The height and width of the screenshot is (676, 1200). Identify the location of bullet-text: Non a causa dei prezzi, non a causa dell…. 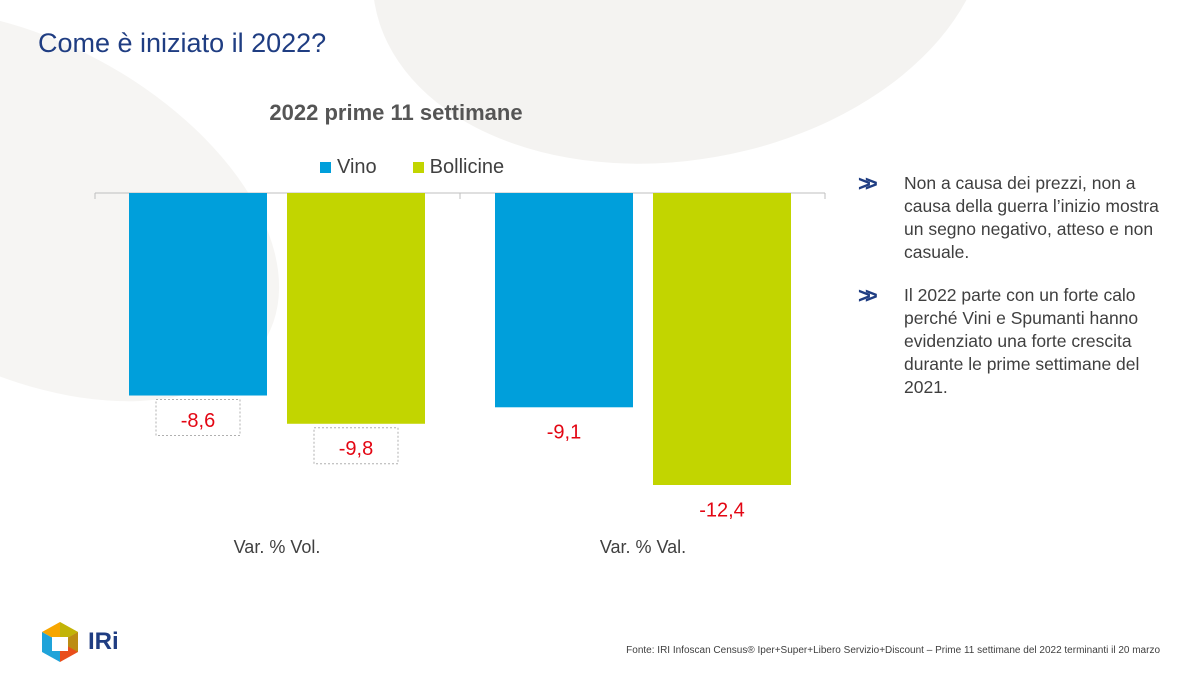
(1031, 217).